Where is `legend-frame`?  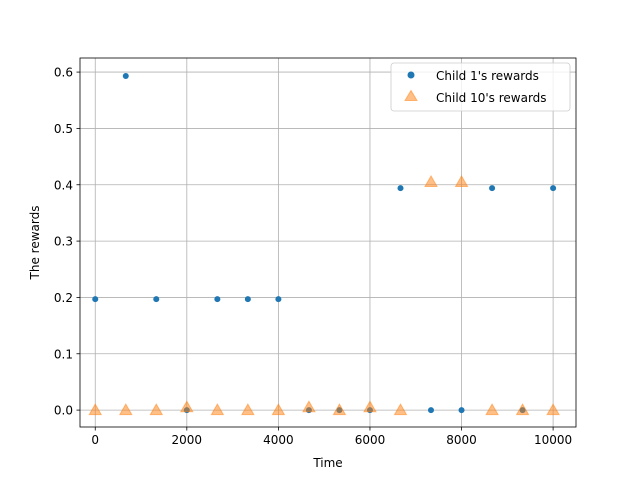
legend-frame is located at coordinates (480, 87).